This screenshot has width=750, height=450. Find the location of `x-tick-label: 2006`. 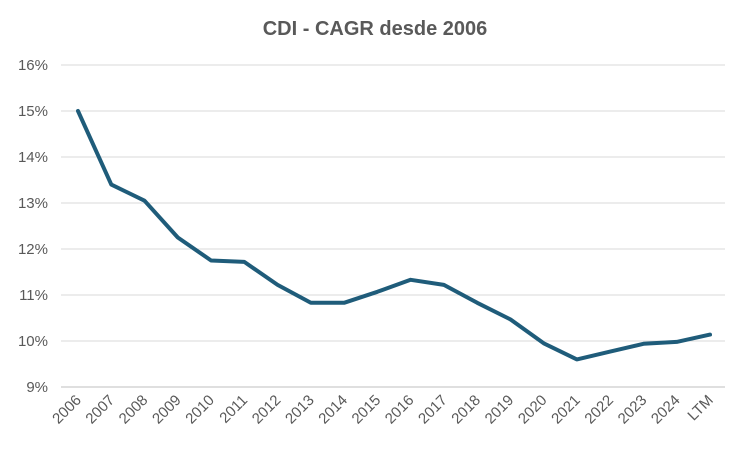

x-tick-label: 2006 is located at coordinates (67, 410).